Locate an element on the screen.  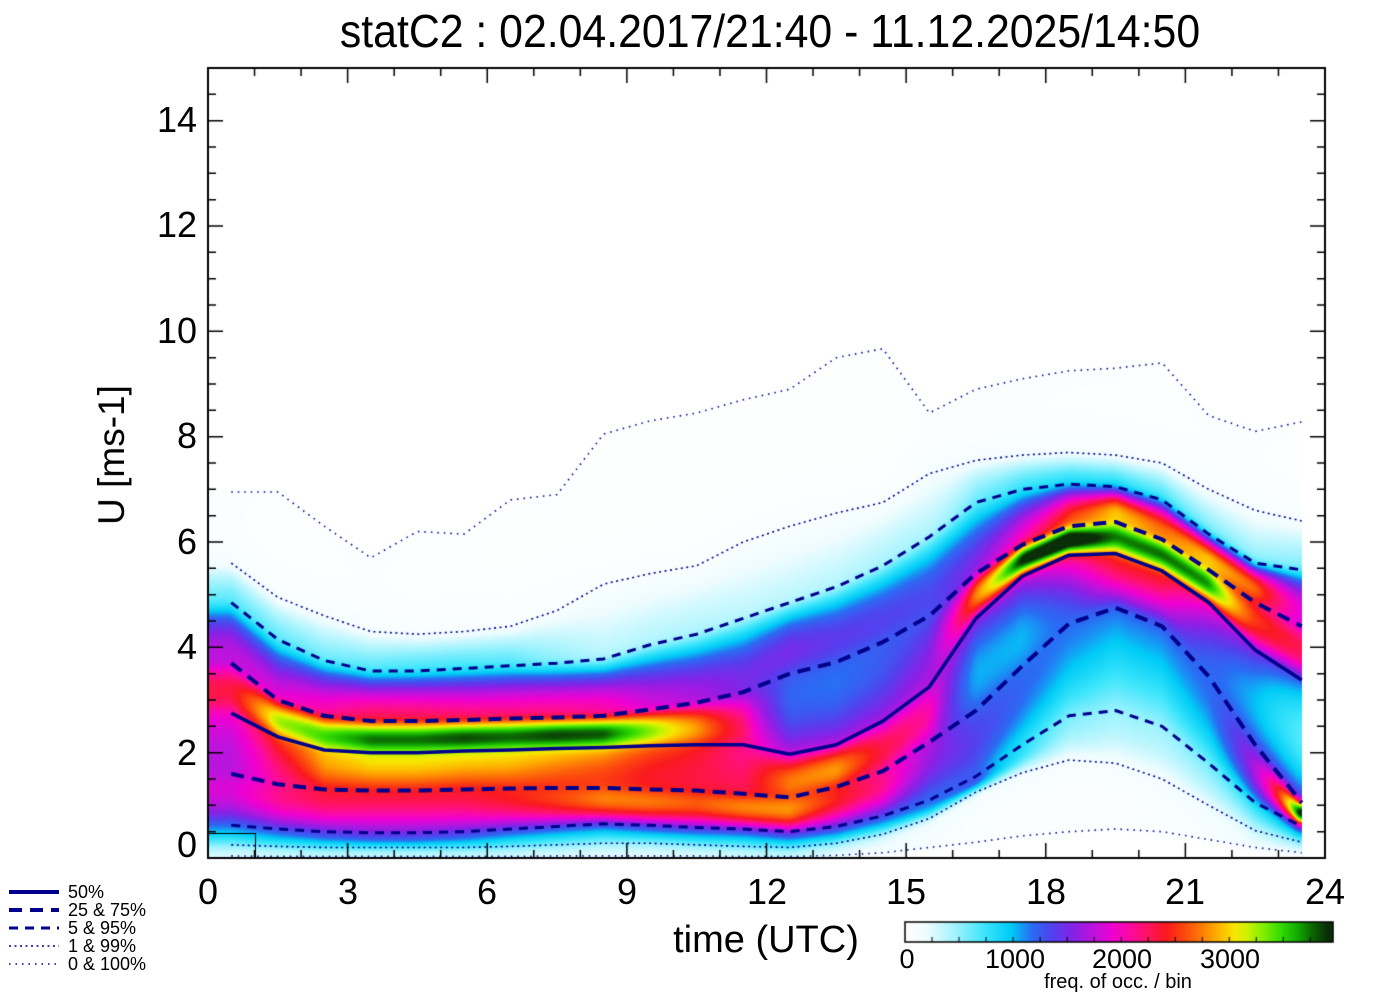
colorbar-tick-label: 0 is located at coordinates (907, 959).